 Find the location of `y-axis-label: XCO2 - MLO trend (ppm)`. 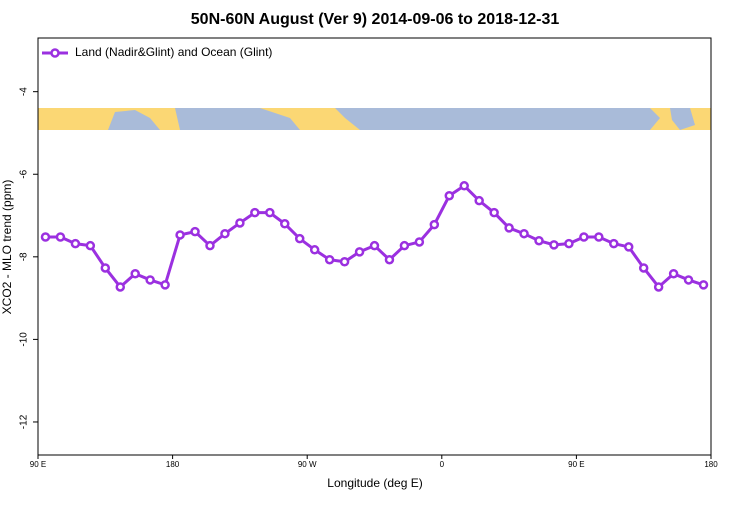

y-axis-label: XCO2 - MLO trend (ppm) is located at coordinates (7, 247).